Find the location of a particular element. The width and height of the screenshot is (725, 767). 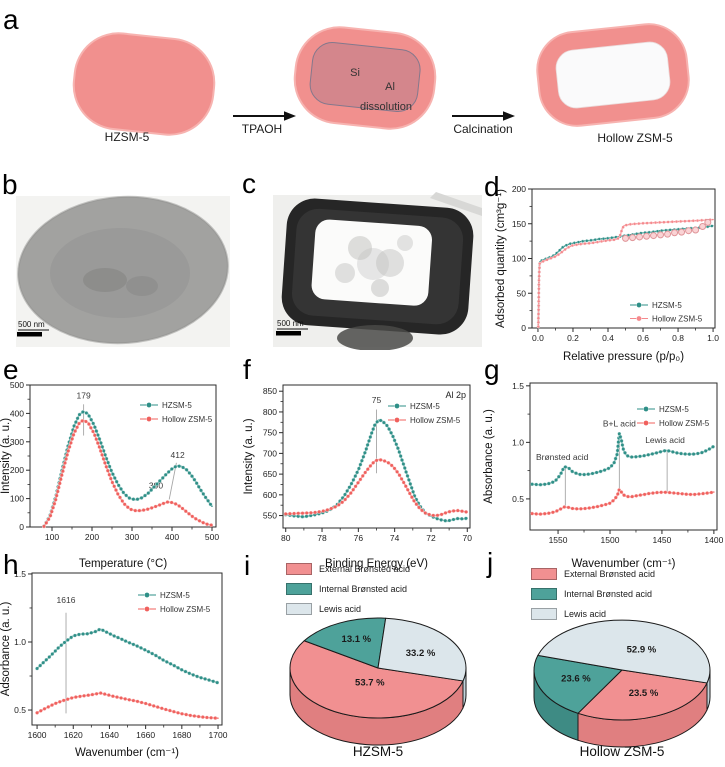

axes: 100 200 300 400 500 0 100 200 300 400 500 is located at coordinates (115, 461).